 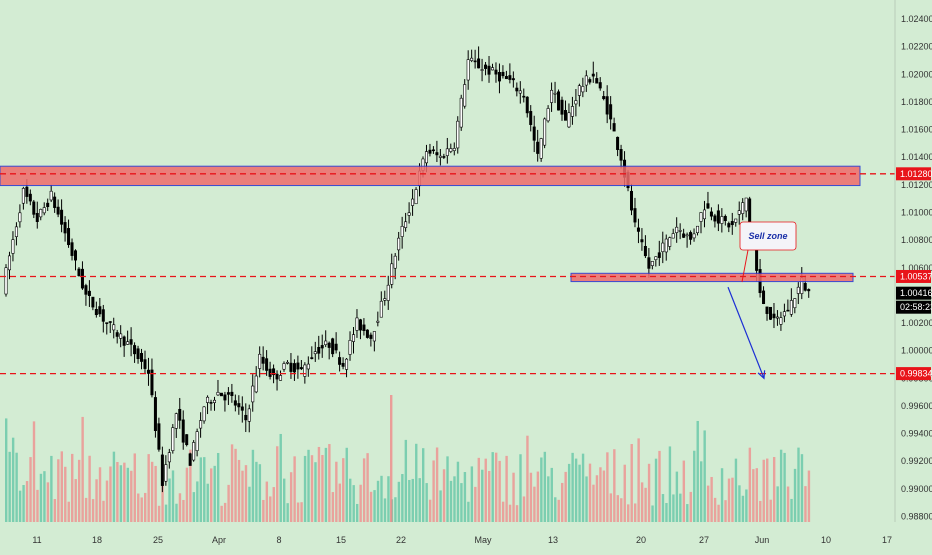 I want to click on forecast-arrow, so click(x=746, y=333).